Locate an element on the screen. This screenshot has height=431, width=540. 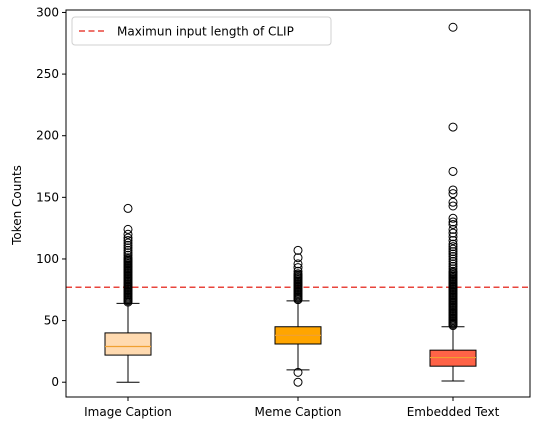
y-tick-label: 200 is located at coordinates (47, 136).